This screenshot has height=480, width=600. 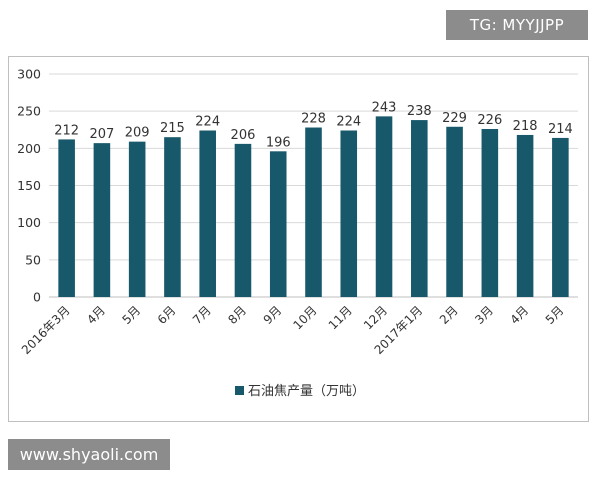 I want to click on data-label: 206, so click(x=243, y=135).